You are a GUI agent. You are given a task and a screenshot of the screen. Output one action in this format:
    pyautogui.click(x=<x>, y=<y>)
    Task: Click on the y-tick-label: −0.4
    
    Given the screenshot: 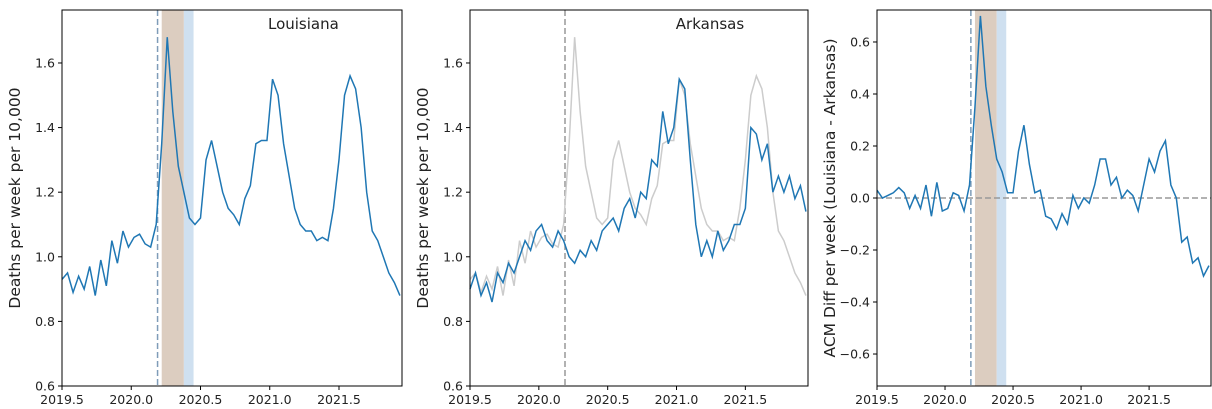 What is the action you would take?
    pyautogui.click(x=855, y=302)
    